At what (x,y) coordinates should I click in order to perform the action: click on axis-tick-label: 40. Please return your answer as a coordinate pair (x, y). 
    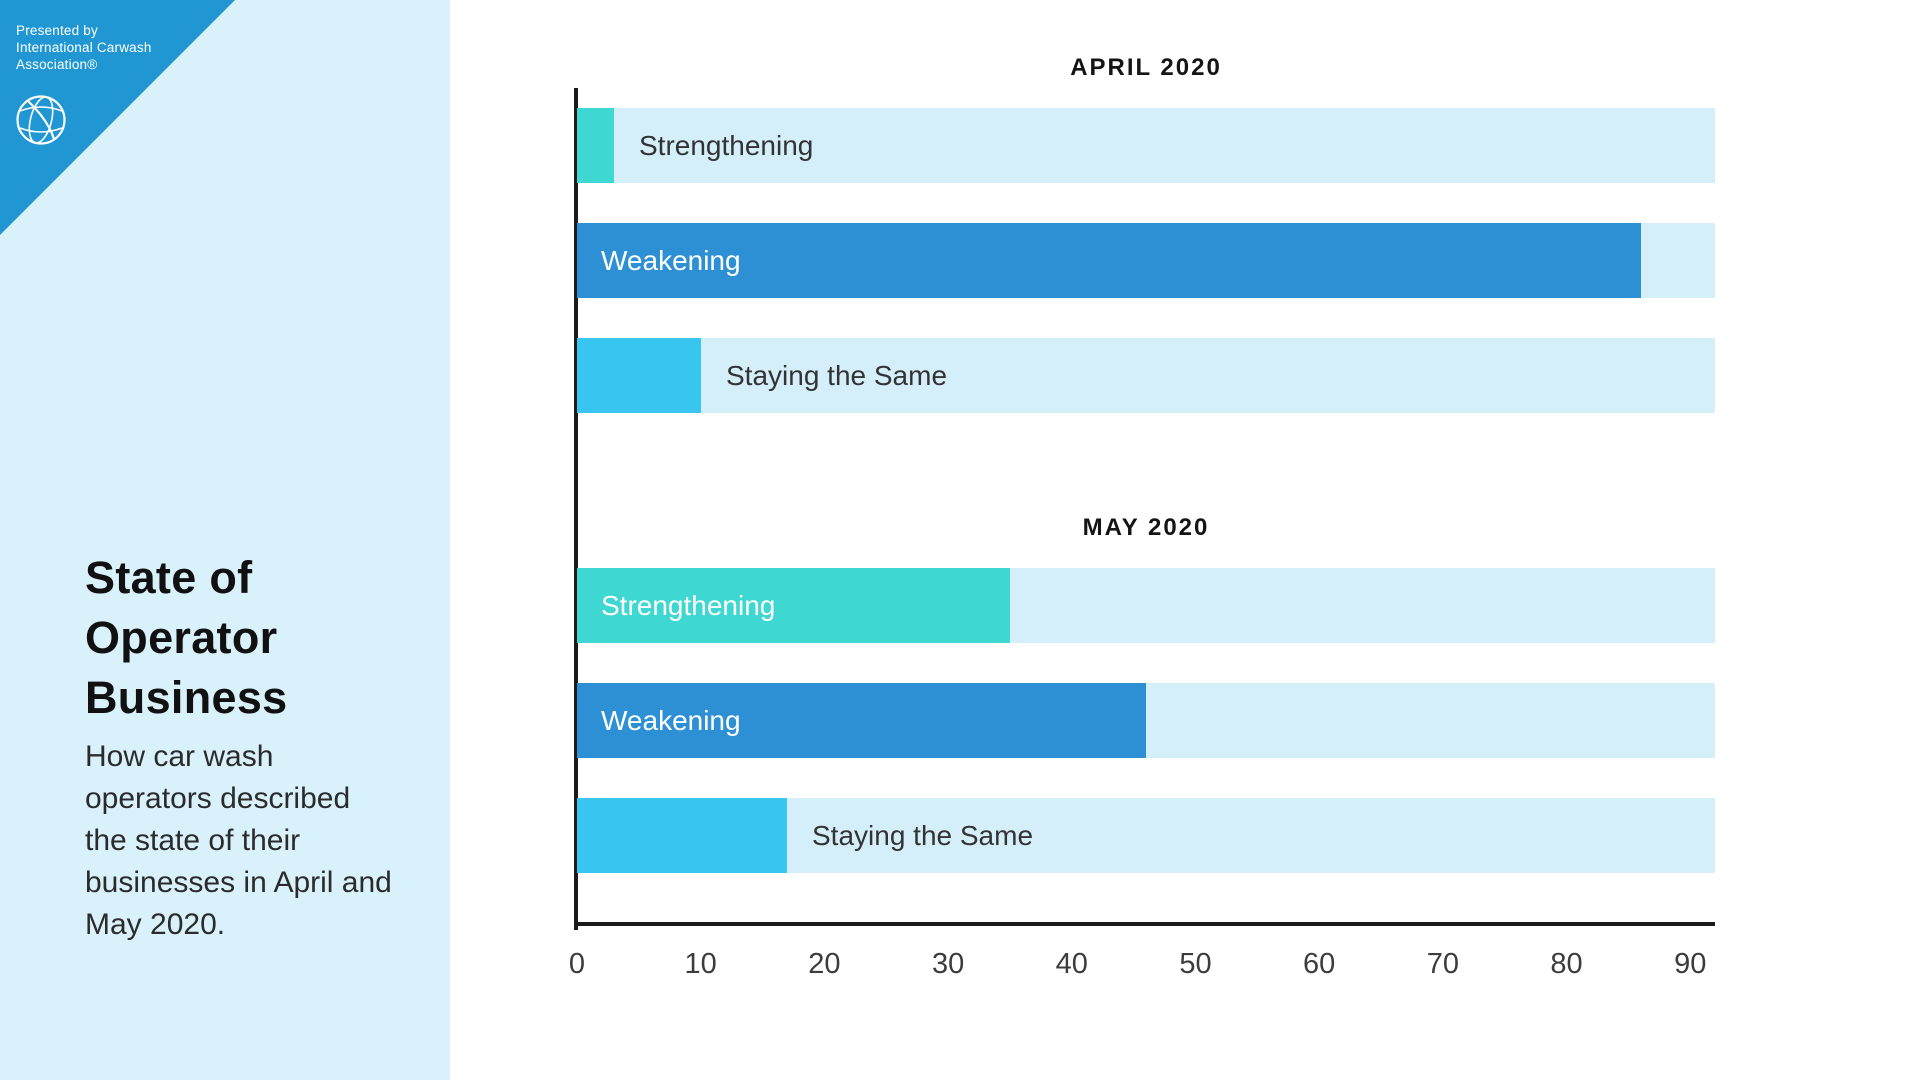
    Looking at the image, I should click on (1071, 964).